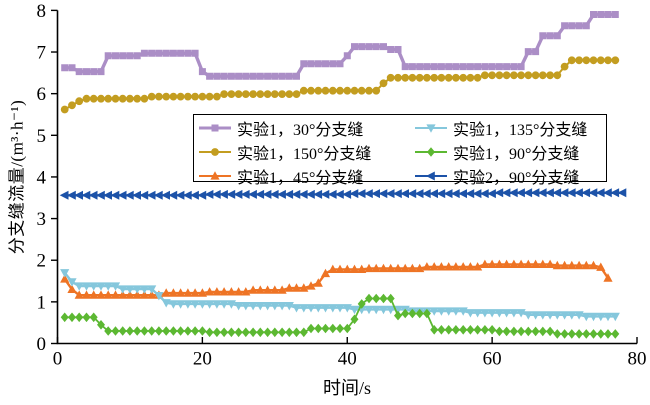 This screenshot has height=405, width=650. Describe the element at coordinates (492, 359) in the screenshot. I see `x-tick-label: 60` at that location.